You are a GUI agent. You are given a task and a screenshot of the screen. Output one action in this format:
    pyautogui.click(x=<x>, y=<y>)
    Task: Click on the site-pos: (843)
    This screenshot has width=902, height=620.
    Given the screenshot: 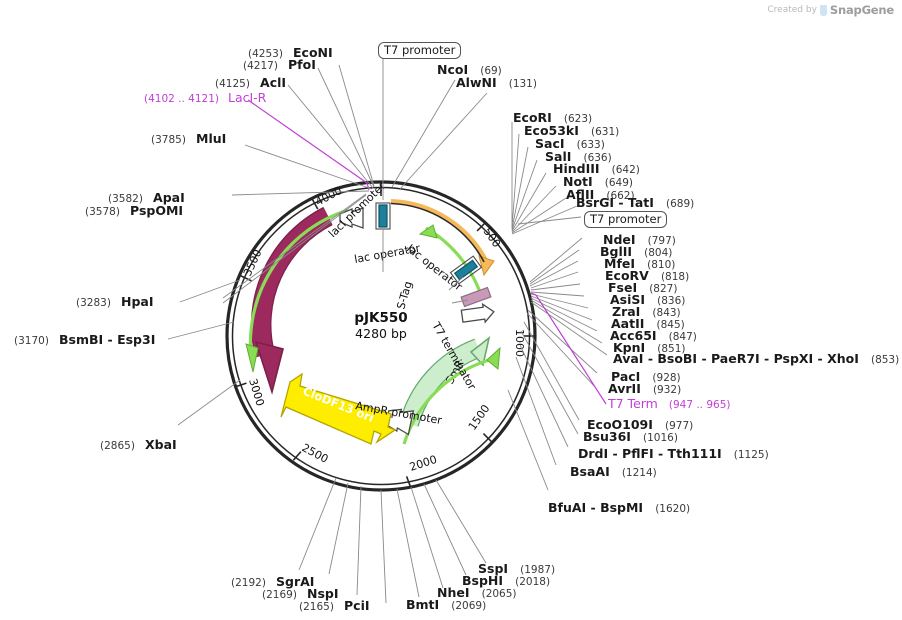 What is the action you would take?
    pyautogui.click(x=666, y=313)
    